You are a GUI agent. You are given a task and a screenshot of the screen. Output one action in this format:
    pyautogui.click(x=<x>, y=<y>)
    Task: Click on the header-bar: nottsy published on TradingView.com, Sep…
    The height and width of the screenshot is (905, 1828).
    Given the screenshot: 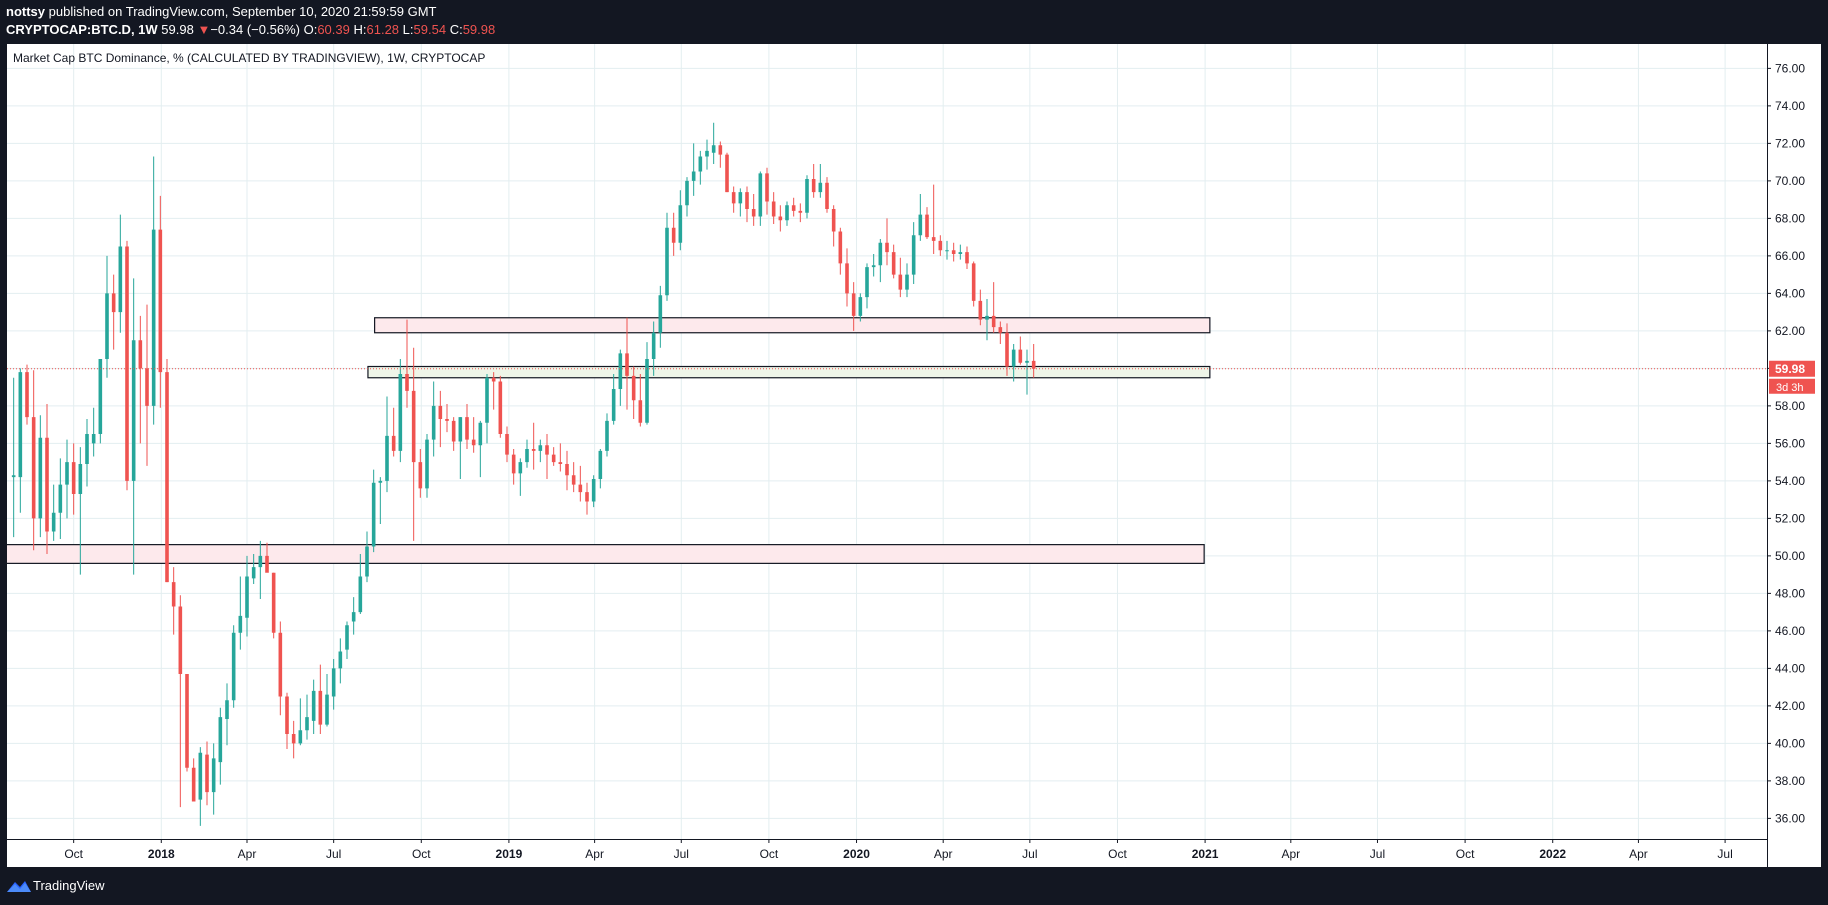 What is the action you would take?
    pyautogui.click(x=914, y=22)
    